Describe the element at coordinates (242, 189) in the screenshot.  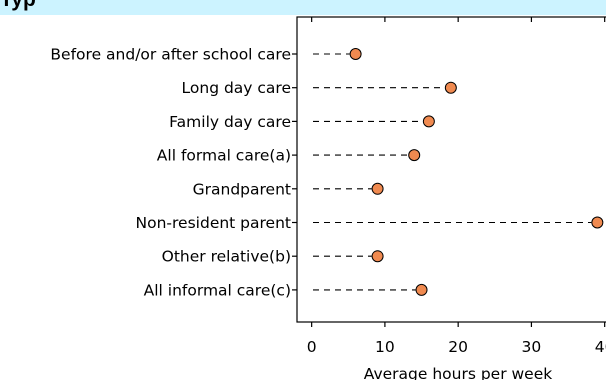
I see `category-label-4: Grandparent` at that location.